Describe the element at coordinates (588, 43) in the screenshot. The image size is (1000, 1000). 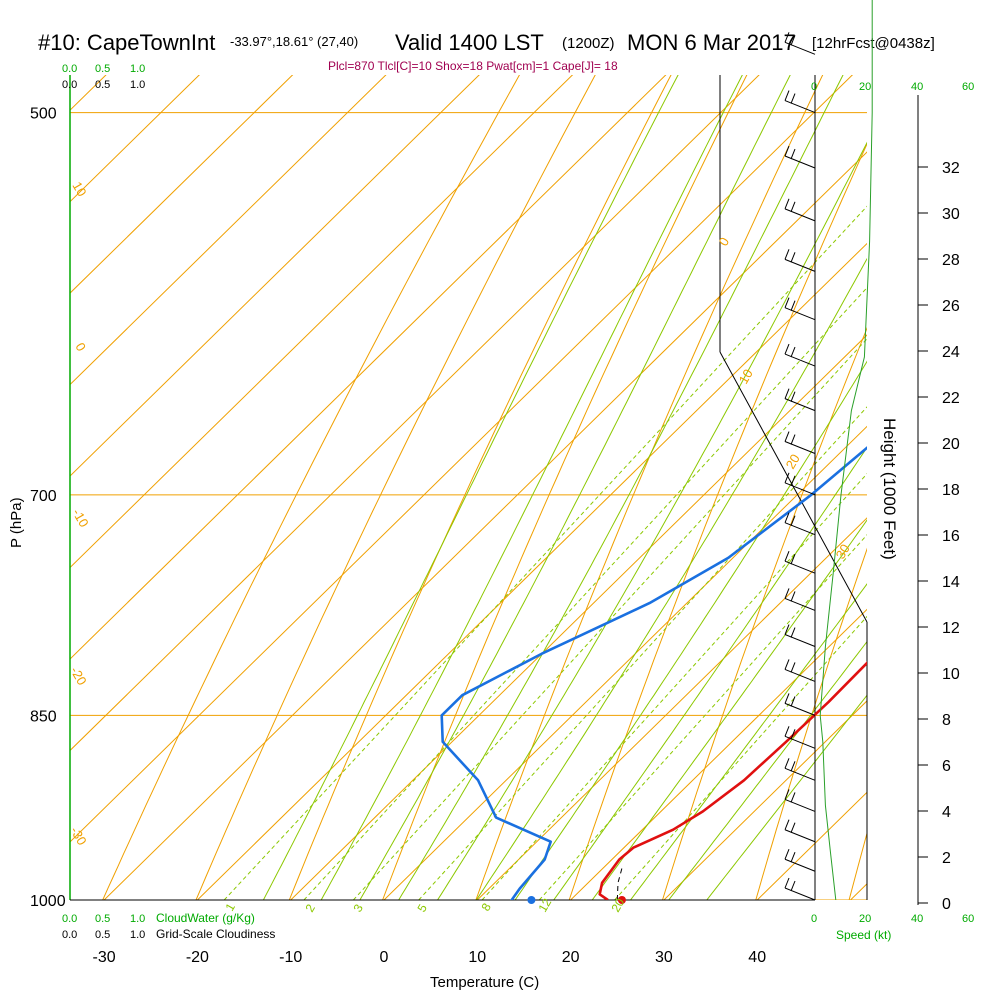
I see `zulu-time: (1200Z)` at that location.